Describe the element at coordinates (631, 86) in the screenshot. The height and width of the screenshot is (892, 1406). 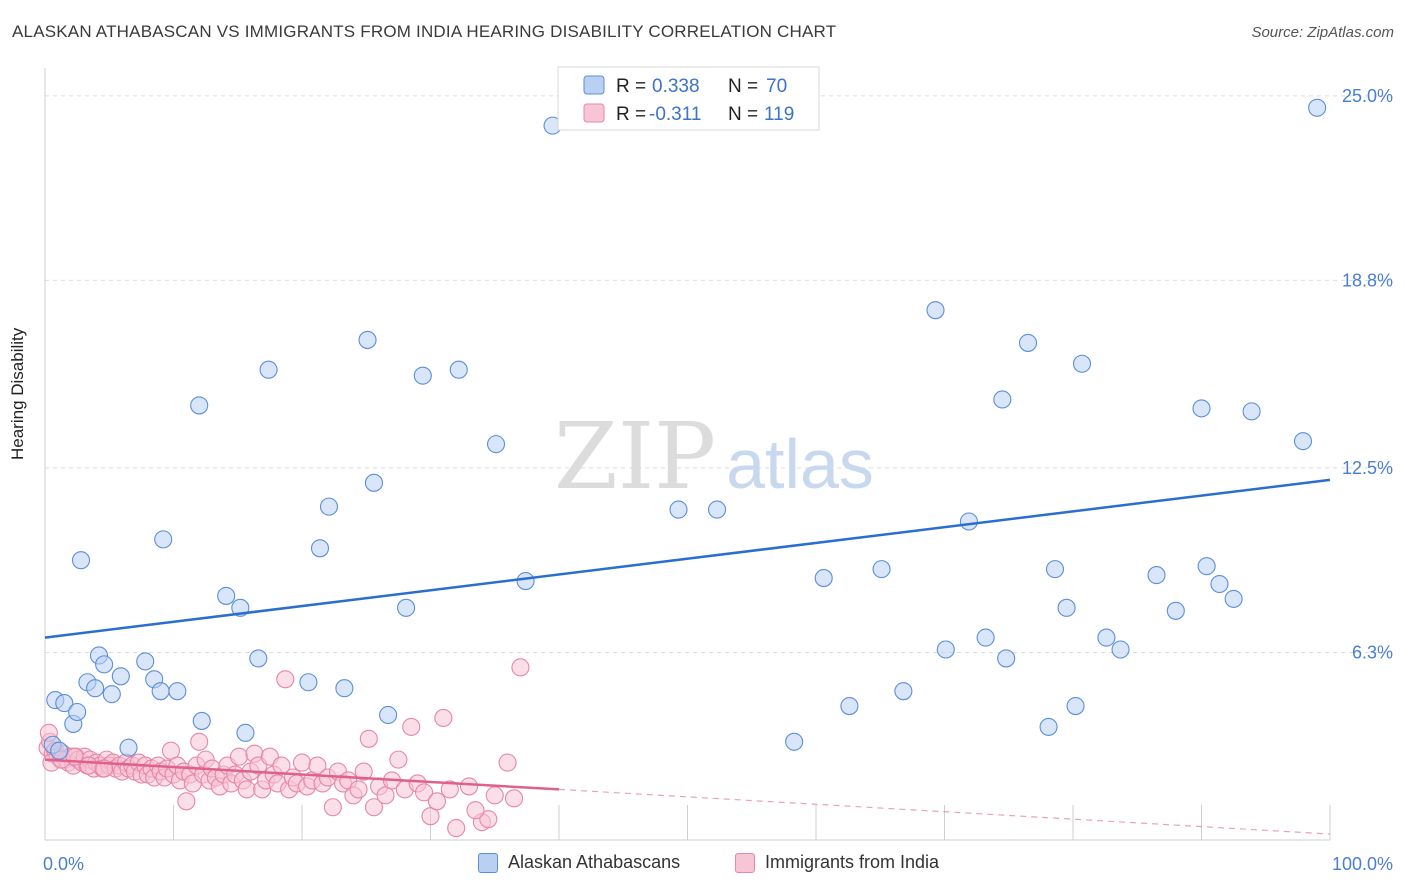
I see `legend-r-label-1: R =` at that location.